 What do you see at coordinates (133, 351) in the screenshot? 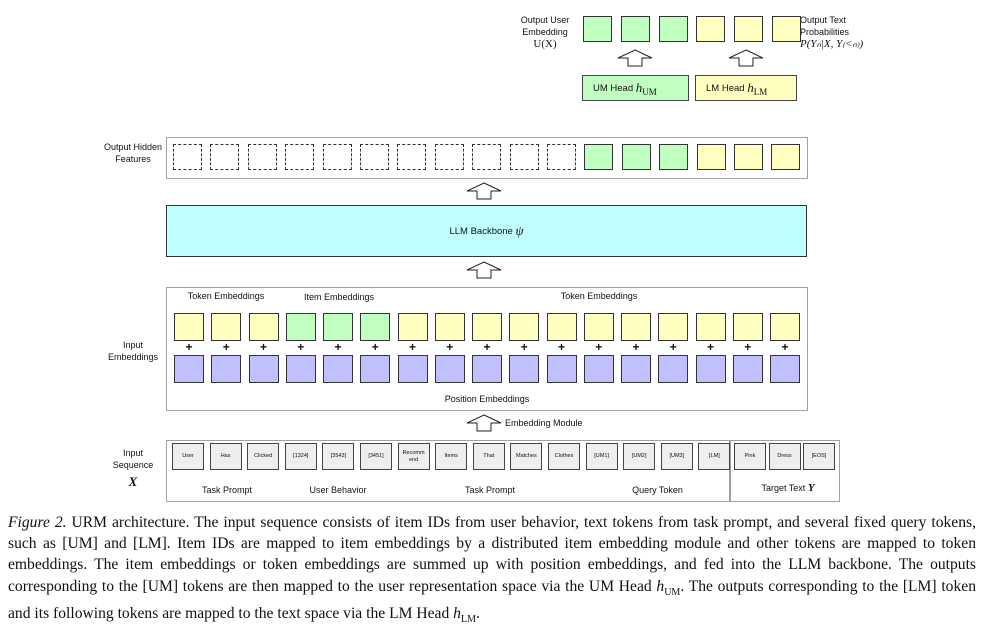
I see `input-embeddings-label: Input Embeddings` at bounding box center [133, 351].